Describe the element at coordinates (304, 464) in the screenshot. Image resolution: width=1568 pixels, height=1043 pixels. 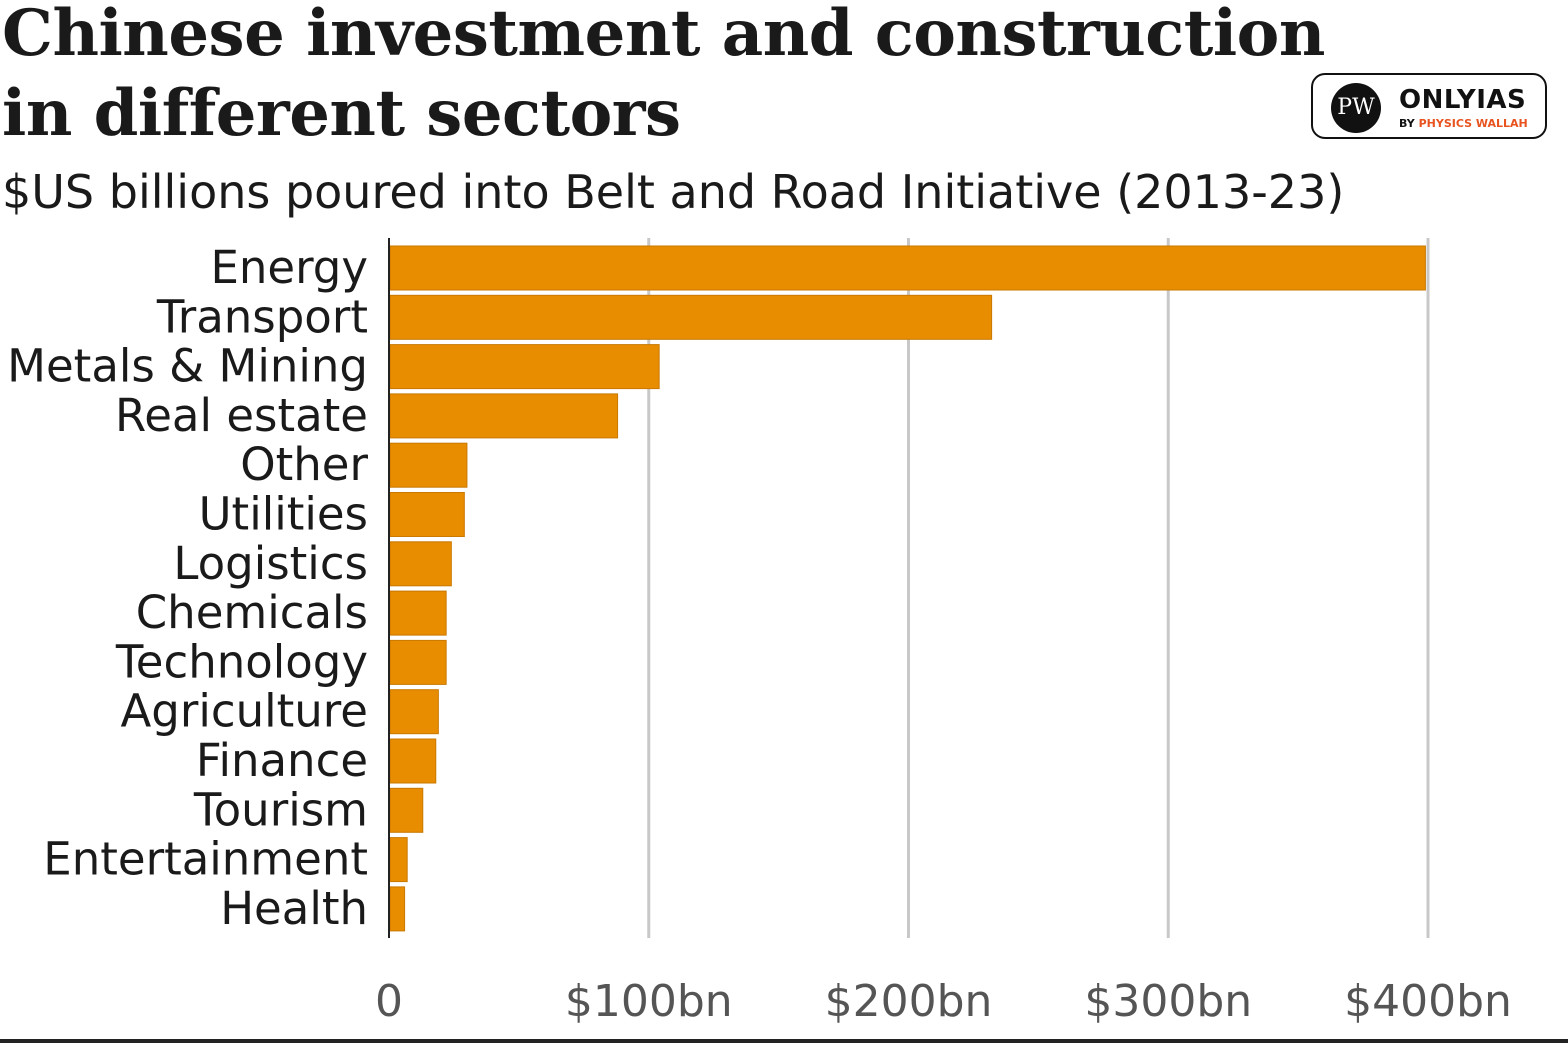
I see `category-label: Other` at that location.